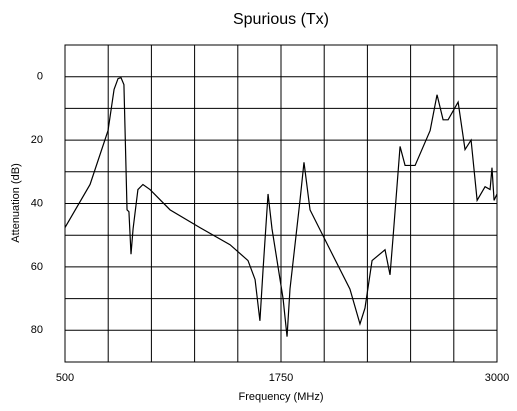 This screenshot has height=411, width=517. What do you see at coordinates (281, 378) in the screenshot?
I see `x-tick-label: 1750` at bounding box center [281, 378].